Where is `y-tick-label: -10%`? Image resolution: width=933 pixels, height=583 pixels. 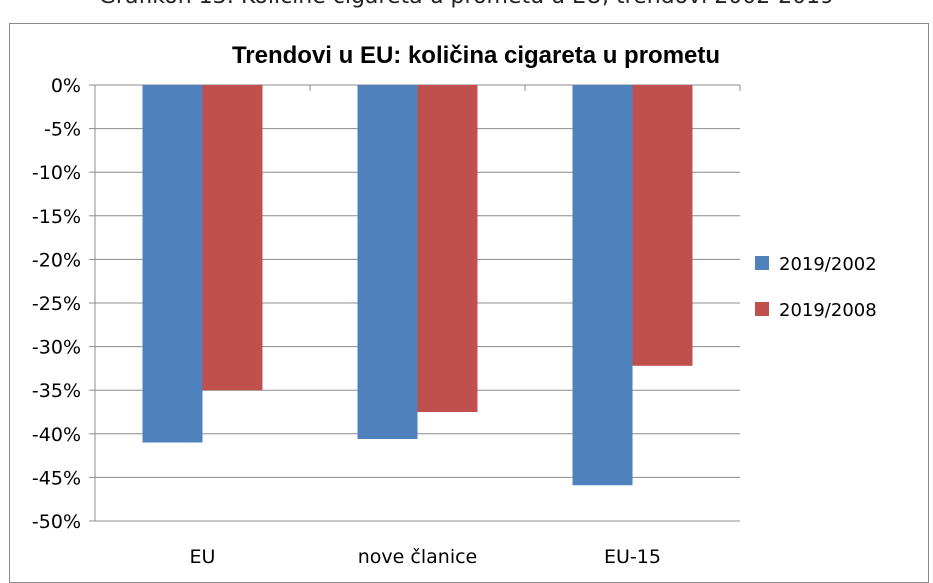
y-tick-label: -10% is located at coordinates (56, 173).